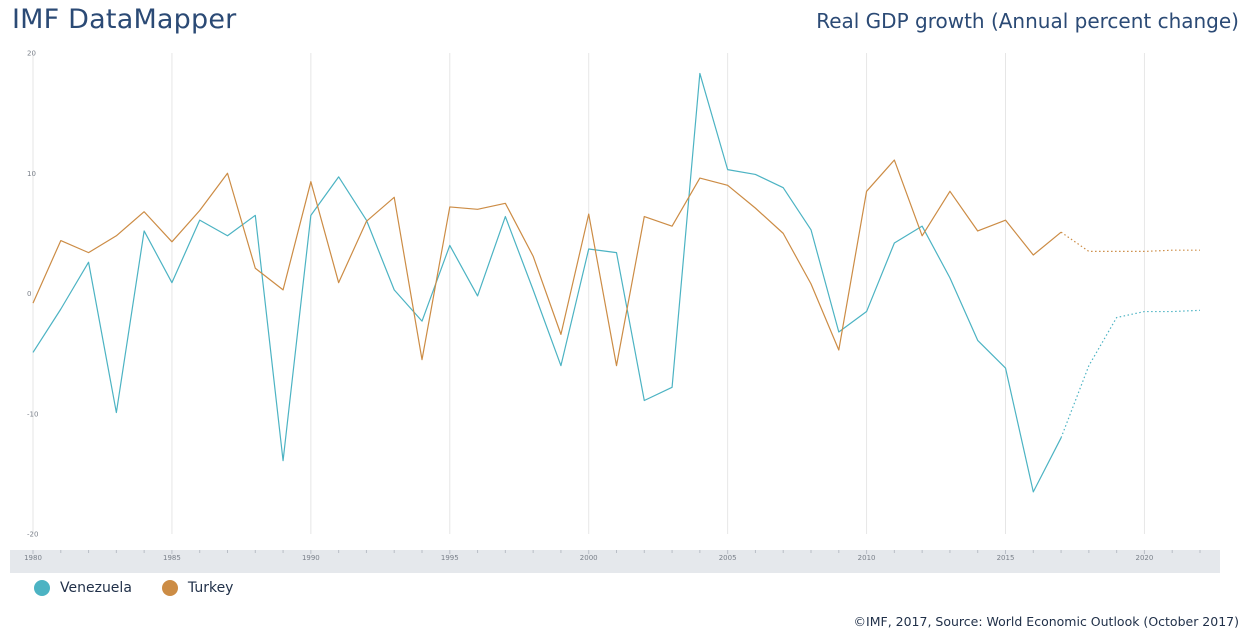  I want to click on x-tick-label-2000: 2000, so click(589, 558).